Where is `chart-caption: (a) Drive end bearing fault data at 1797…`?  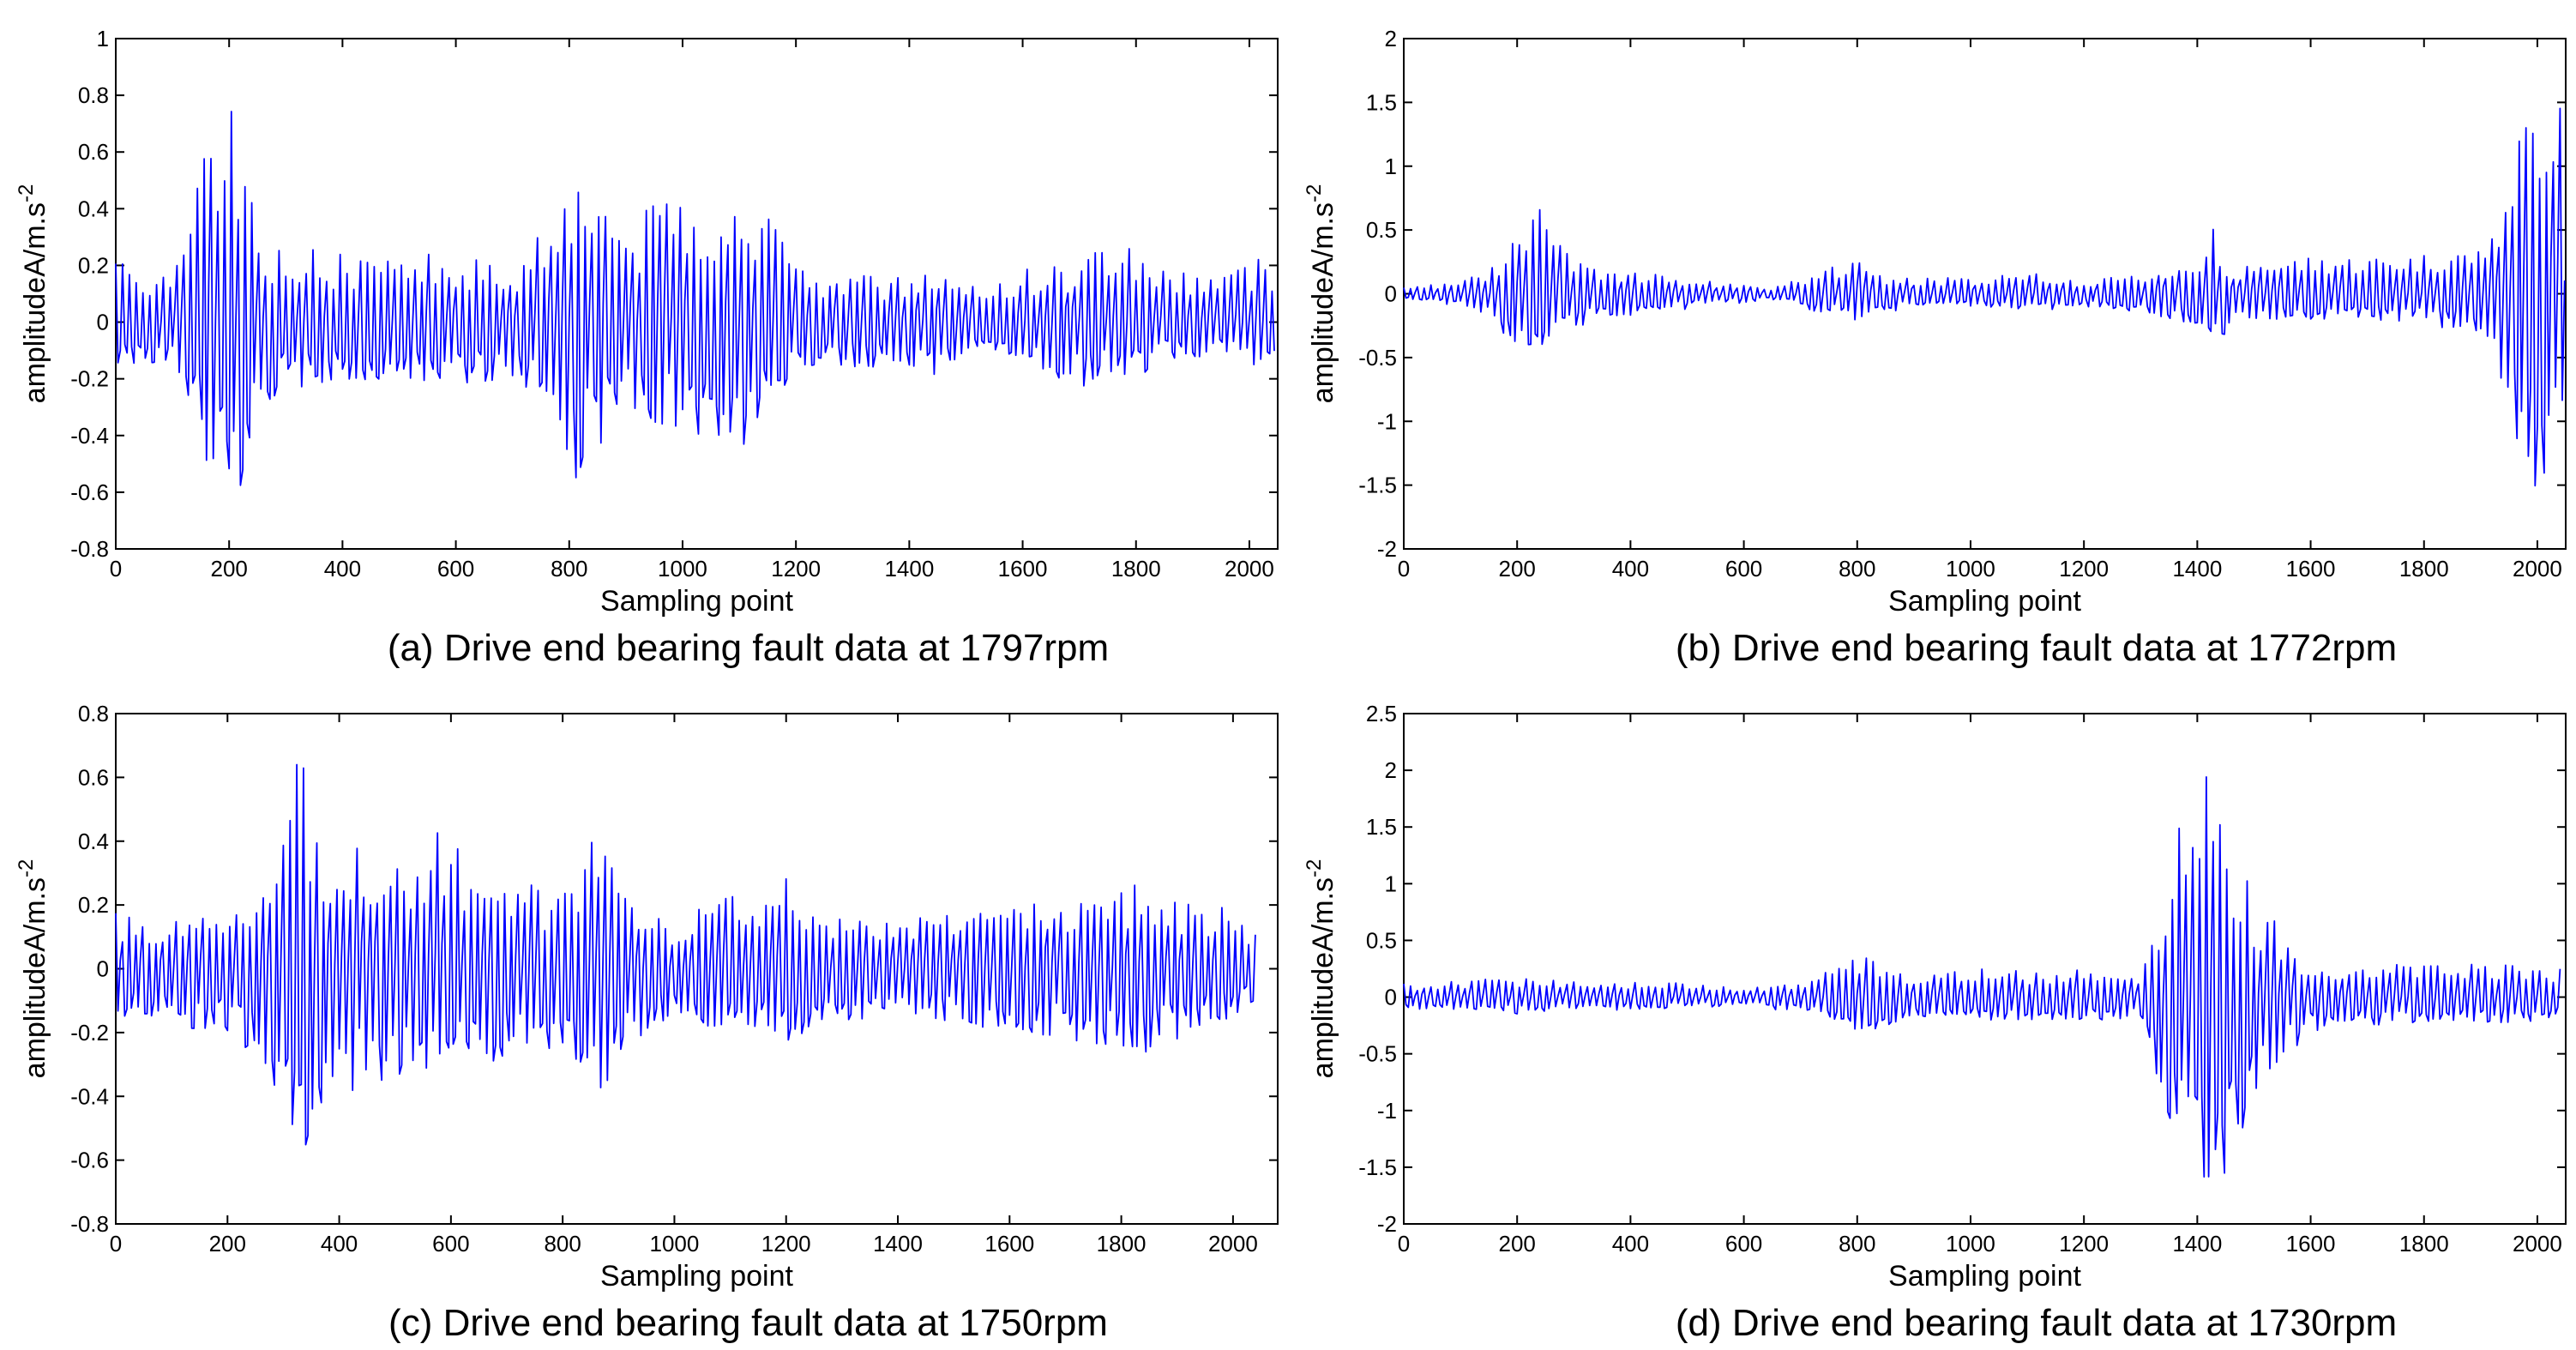
chart-caption: (a) Drive end bearing fault data at 1797… is located at coordinates (748, 648).